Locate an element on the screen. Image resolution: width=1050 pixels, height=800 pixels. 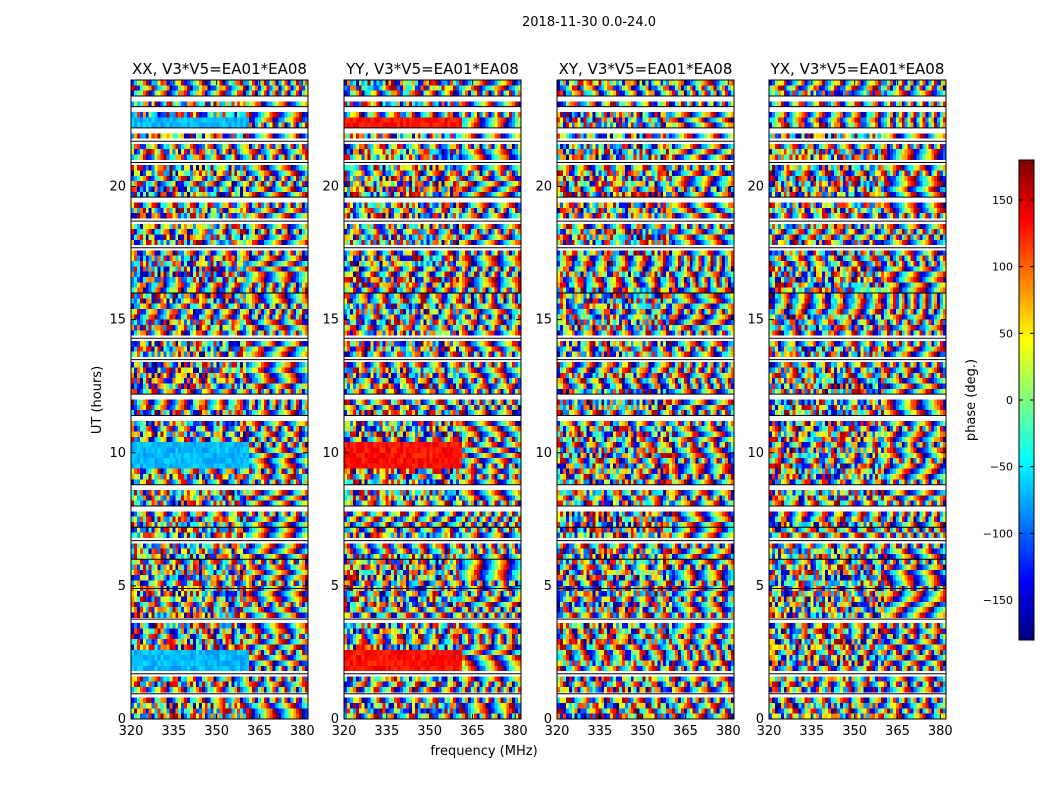
colorbar: −150 −100 −50 0 50 100 150 phase (deg.) is located at coordinates (999, 400).